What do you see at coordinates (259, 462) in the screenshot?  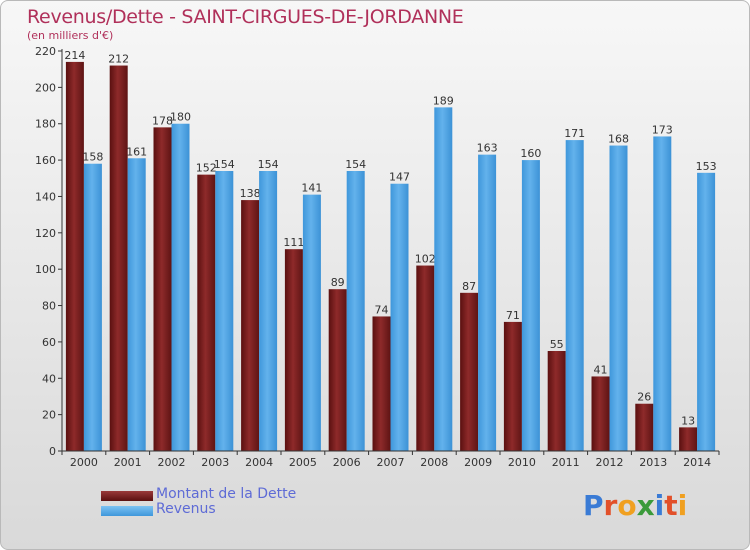 I see `x-tick-label: 2004` at bounding box center [259, 462].